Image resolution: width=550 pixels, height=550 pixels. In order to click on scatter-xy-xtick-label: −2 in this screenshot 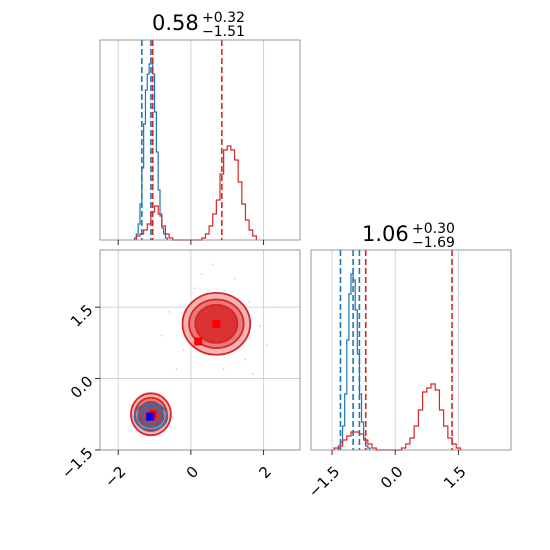, I will do `click(115, 477)`.